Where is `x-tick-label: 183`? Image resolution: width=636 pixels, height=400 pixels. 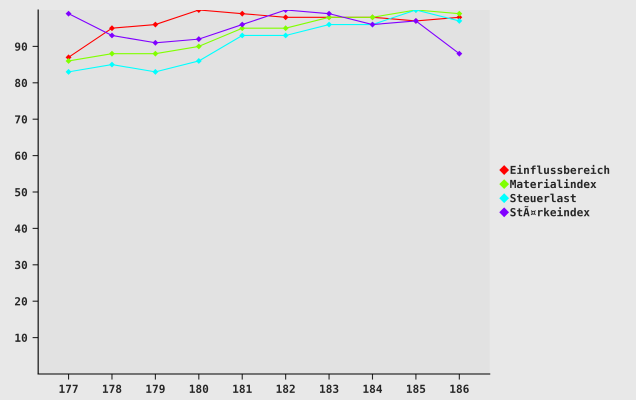 x-tick-label: 183 is located at coordinates (329, 389).